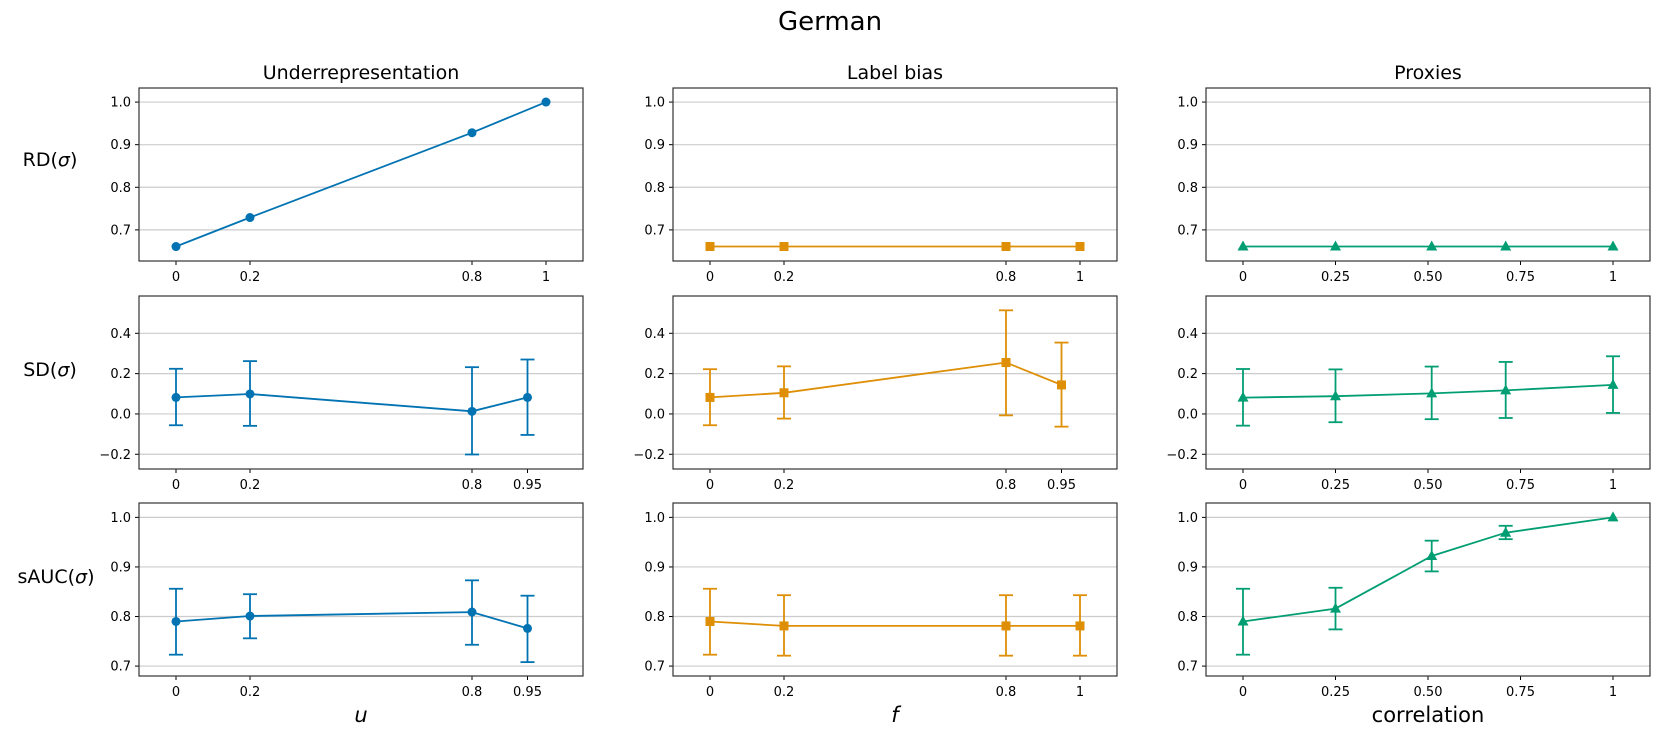 The image size is (1660, 736). I want to click on panel-rd-proxies: 0.7 0.8 0.9 1.0 0 0.25 0.50 0.75 1, so click(1414, 186).